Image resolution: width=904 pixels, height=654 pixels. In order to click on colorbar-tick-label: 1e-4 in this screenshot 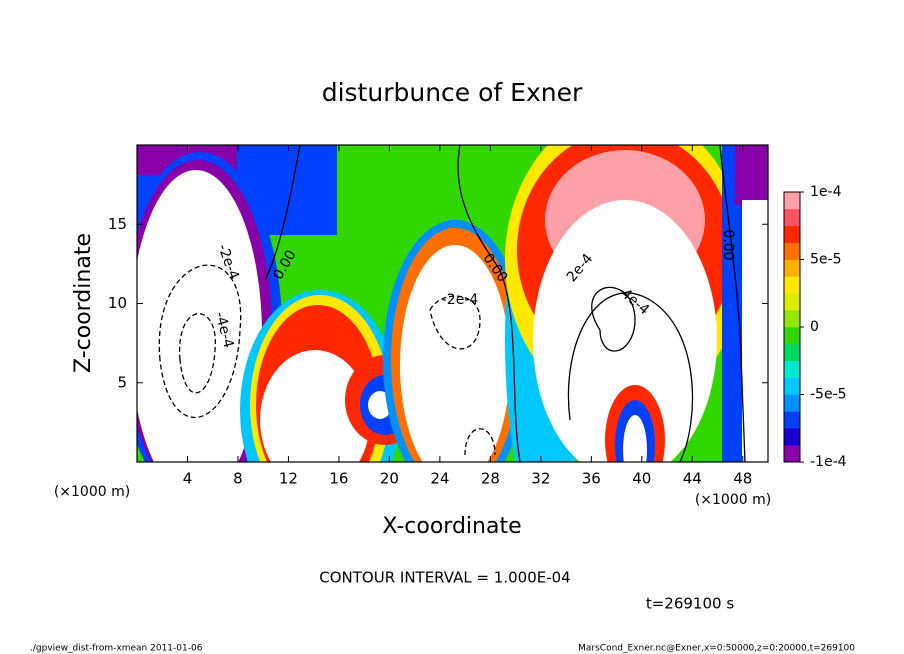, I will do `click(826, 192)`.